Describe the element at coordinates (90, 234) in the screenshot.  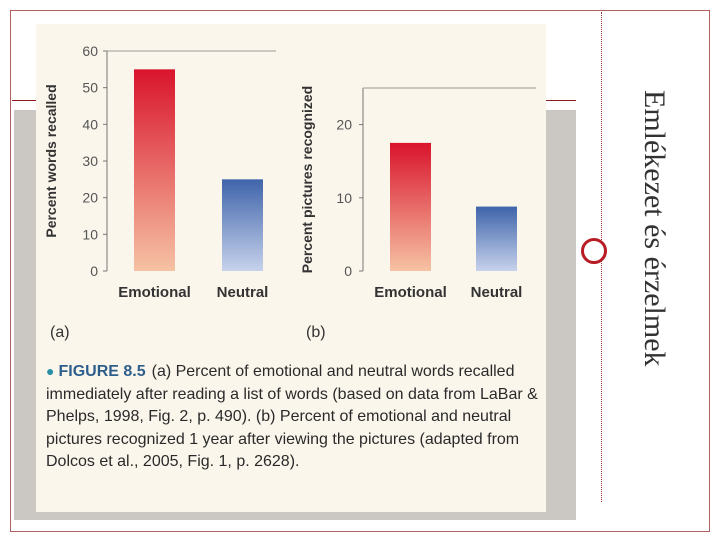
I see `y-tick-label-a: 10` at that location.